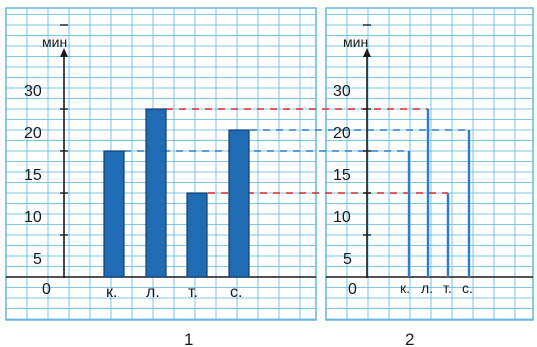 This screenshot has height=347, width=537. I want to click on panel-caption-2: 2, so click(409, 338).